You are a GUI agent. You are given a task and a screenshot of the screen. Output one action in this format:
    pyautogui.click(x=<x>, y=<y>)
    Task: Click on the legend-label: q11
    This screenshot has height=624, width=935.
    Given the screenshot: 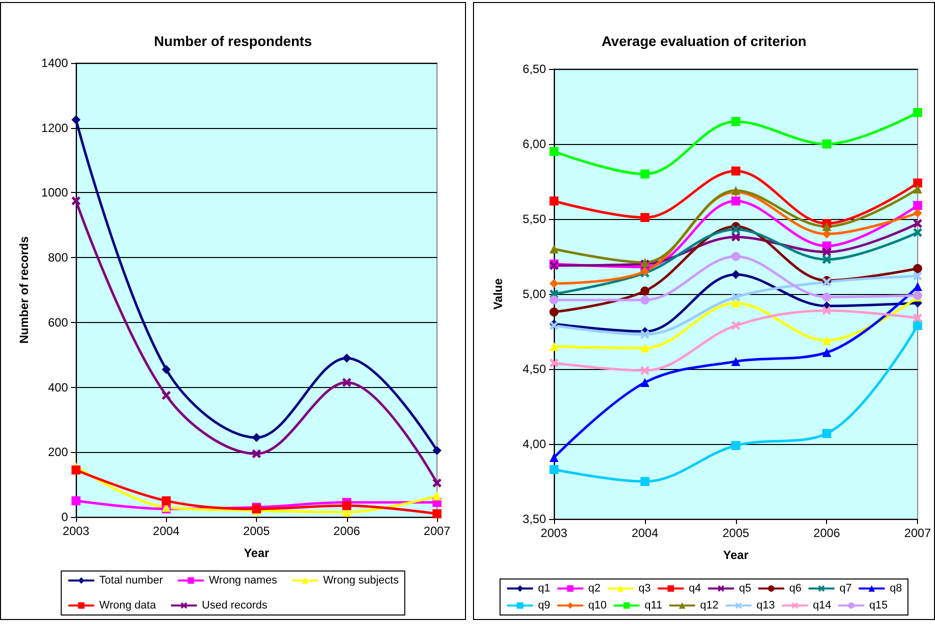 What is the action you would take?
    pyautogui.click(x=653, y=606)
    